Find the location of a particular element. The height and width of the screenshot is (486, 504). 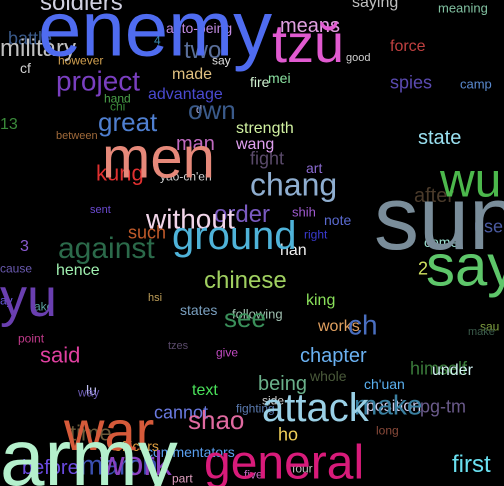

word: yu is located at coordinates (29, 297).